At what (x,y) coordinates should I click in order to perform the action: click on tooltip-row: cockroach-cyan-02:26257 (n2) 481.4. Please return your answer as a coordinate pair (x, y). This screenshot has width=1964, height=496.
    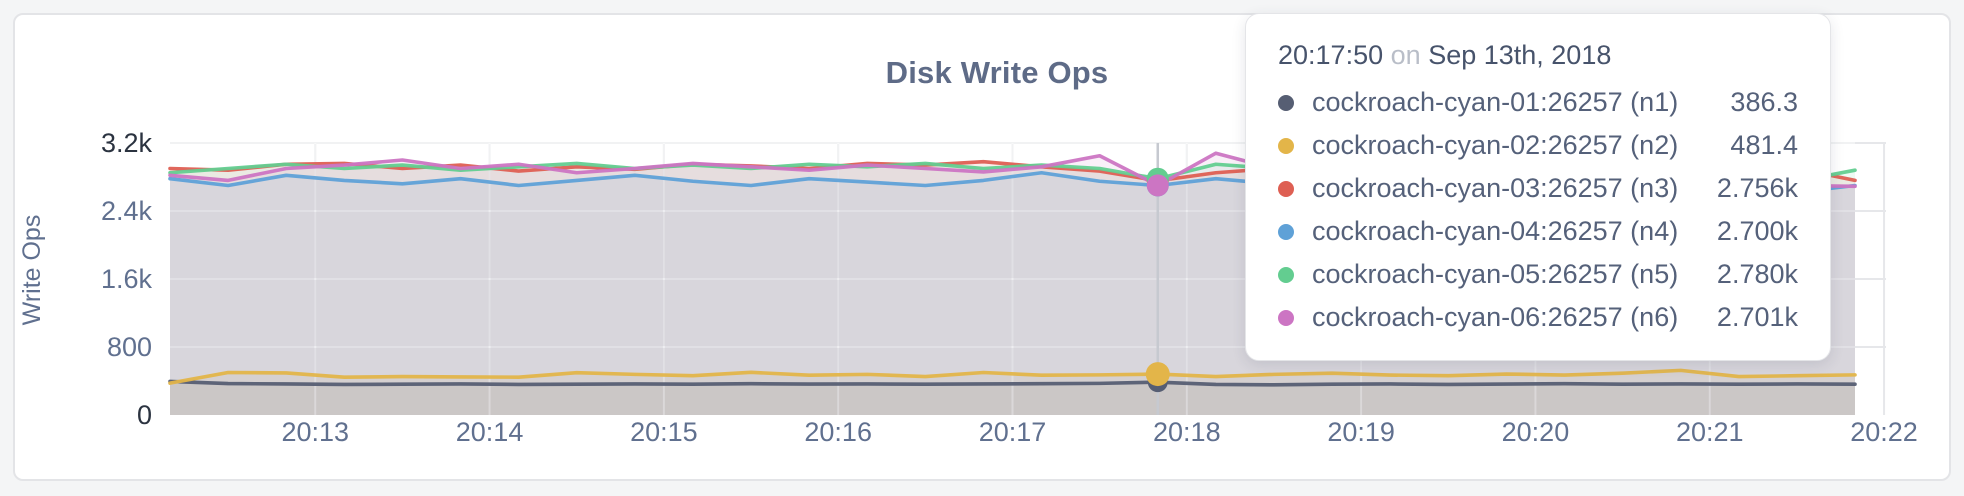
    Looking at the image, I should click on (1538, 145).